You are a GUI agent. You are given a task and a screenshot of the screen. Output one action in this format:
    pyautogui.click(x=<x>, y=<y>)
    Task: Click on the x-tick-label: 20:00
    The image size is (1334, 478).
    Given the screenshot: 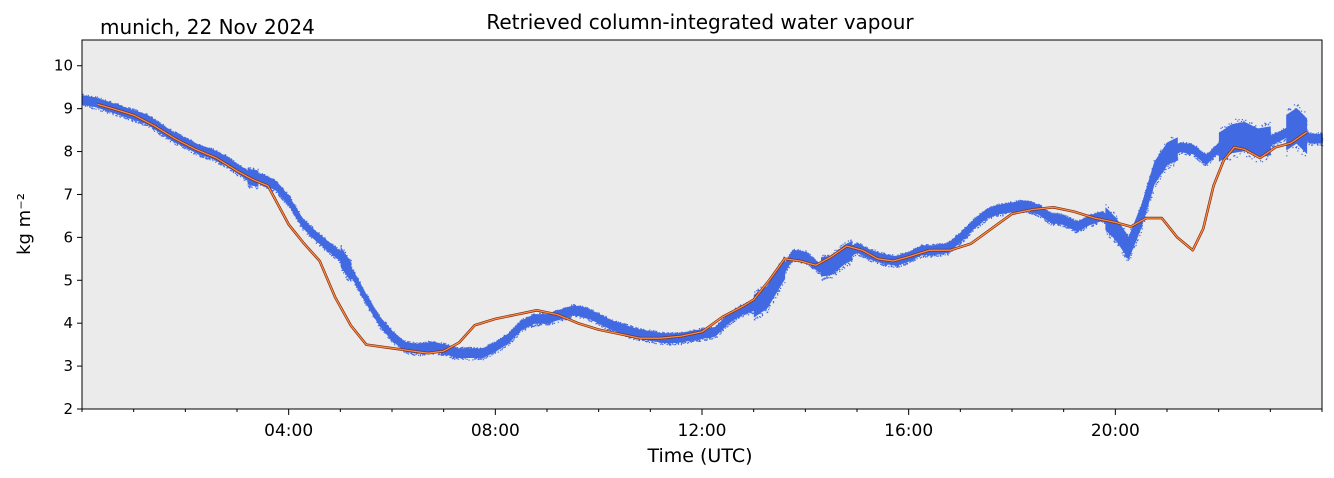 What is the action you would take?
    pyautogui.click(x=1115, y=431)
    